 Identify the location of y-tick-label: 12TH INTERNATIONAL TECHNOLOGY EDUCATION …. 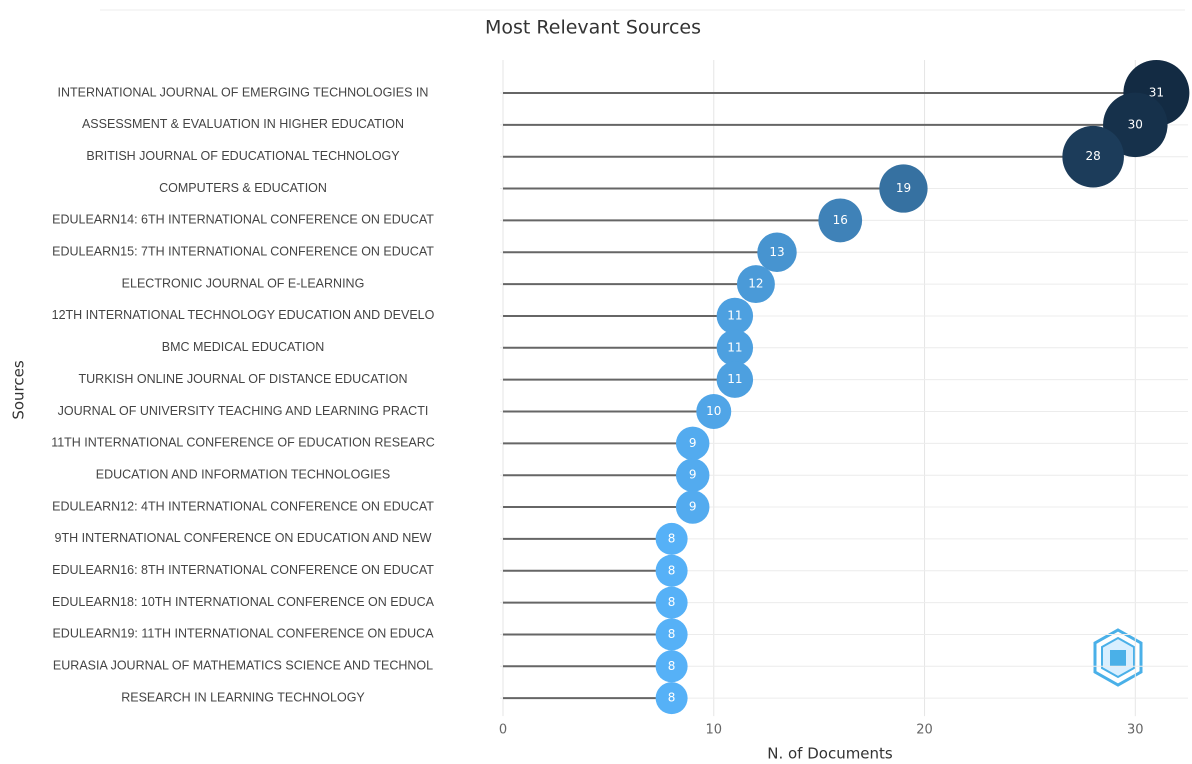
(243, 315).